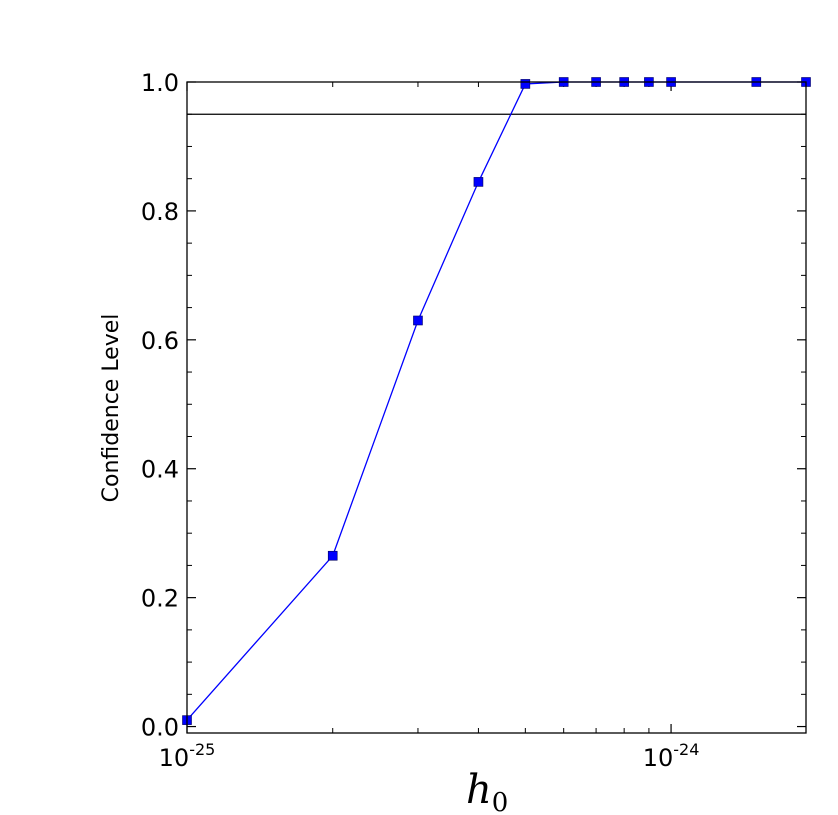 Image resolution: width=838 pixels, height=815 pixels. Describe the element at coordinates (160, 341) in the screenshot. I see `y-tick-label: 0.6` at that location.